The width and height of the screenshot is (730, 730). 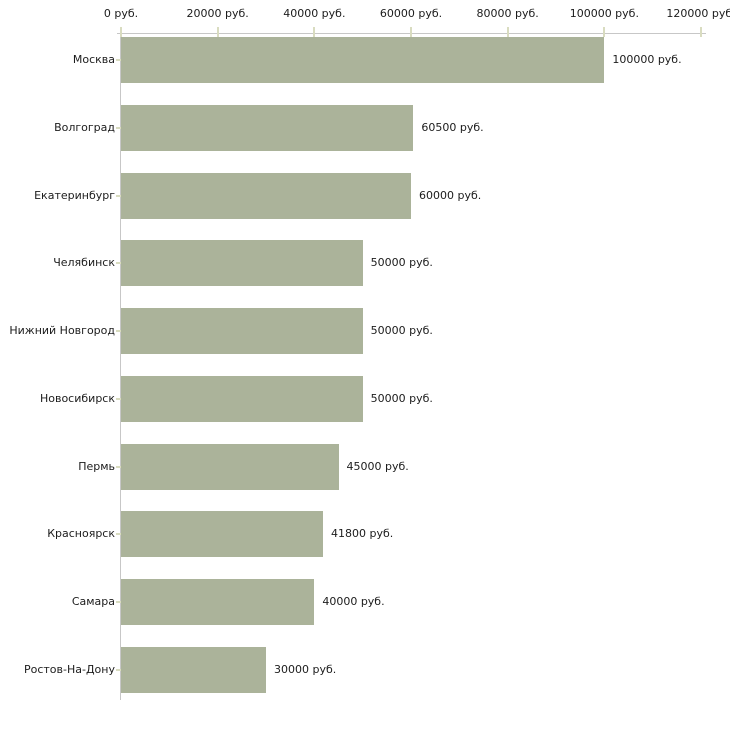 What do you see at coordinates (120, 366) in the screenshot?
I see `y-axis-line` at bounding box center [120, 366].